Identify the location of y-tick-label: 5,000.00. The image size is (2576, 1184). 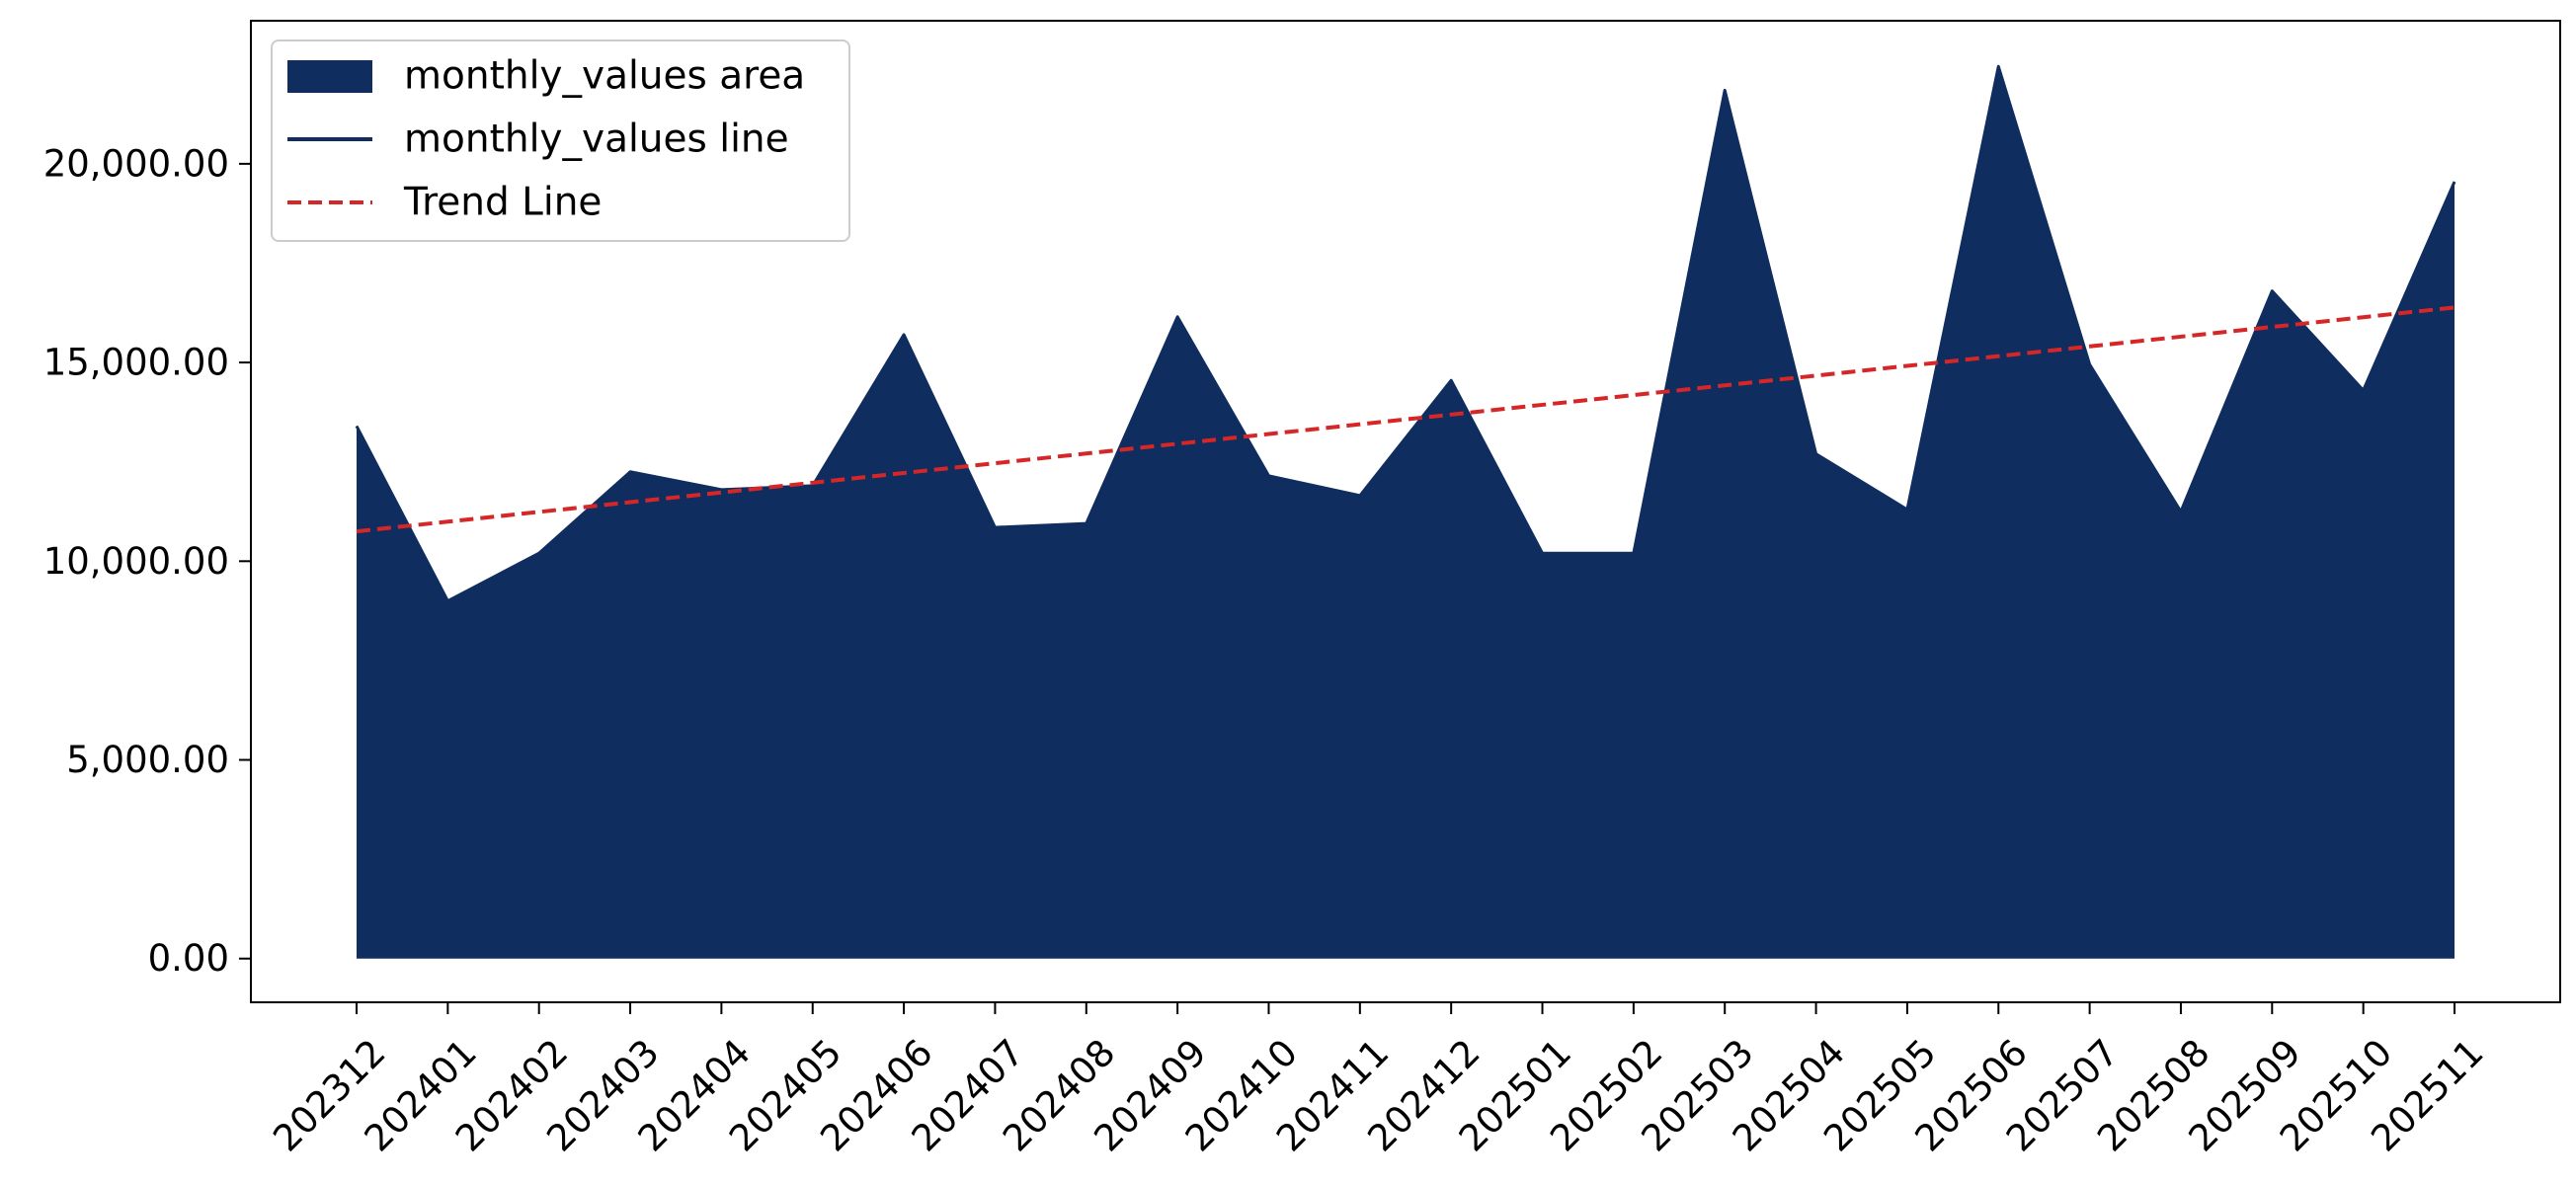
(147, 760).